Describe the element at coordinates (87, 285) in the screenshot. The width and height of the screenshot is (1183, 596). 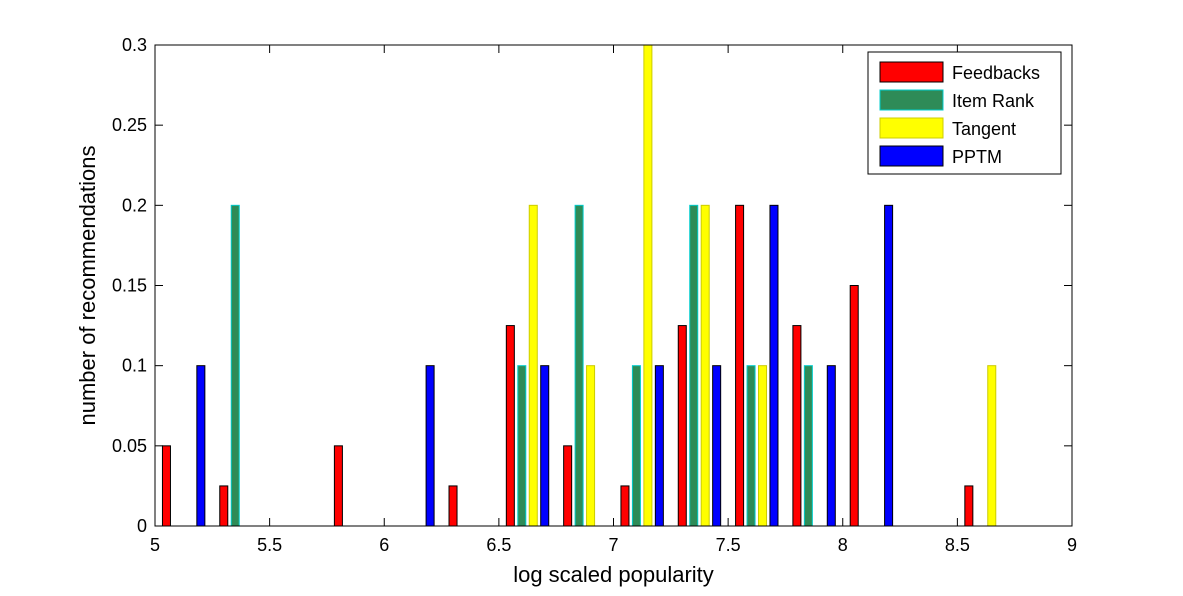
I see `y-axis-label: number of recommendations` at that location.